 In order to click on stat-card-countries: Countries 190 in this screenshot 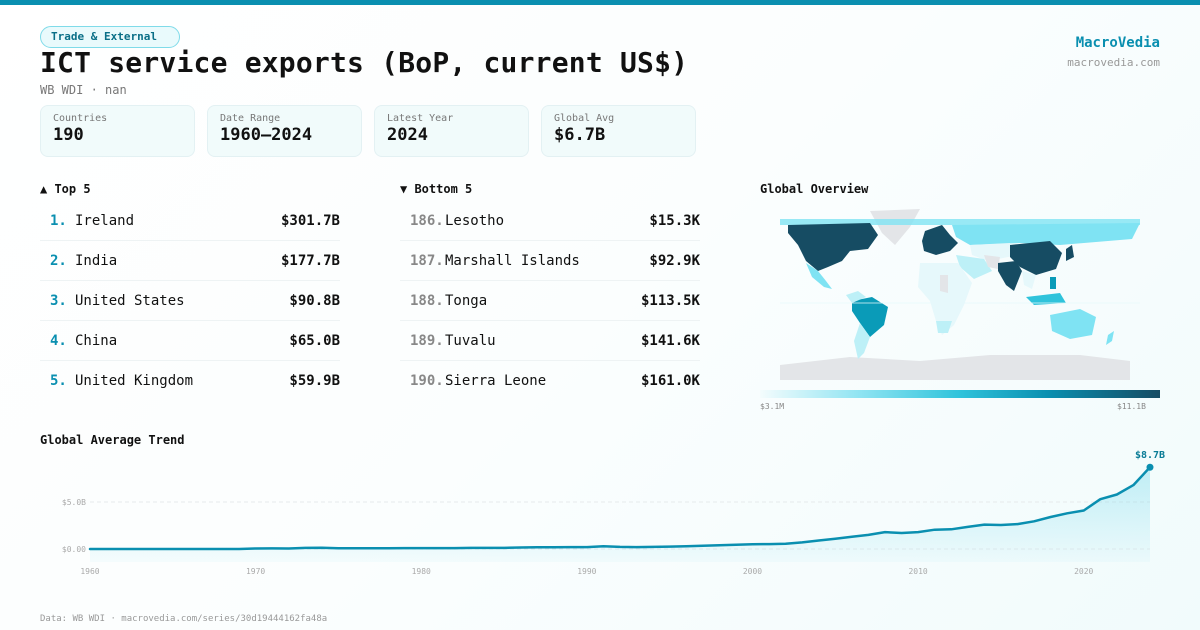, I will do `click(117, 131)`.